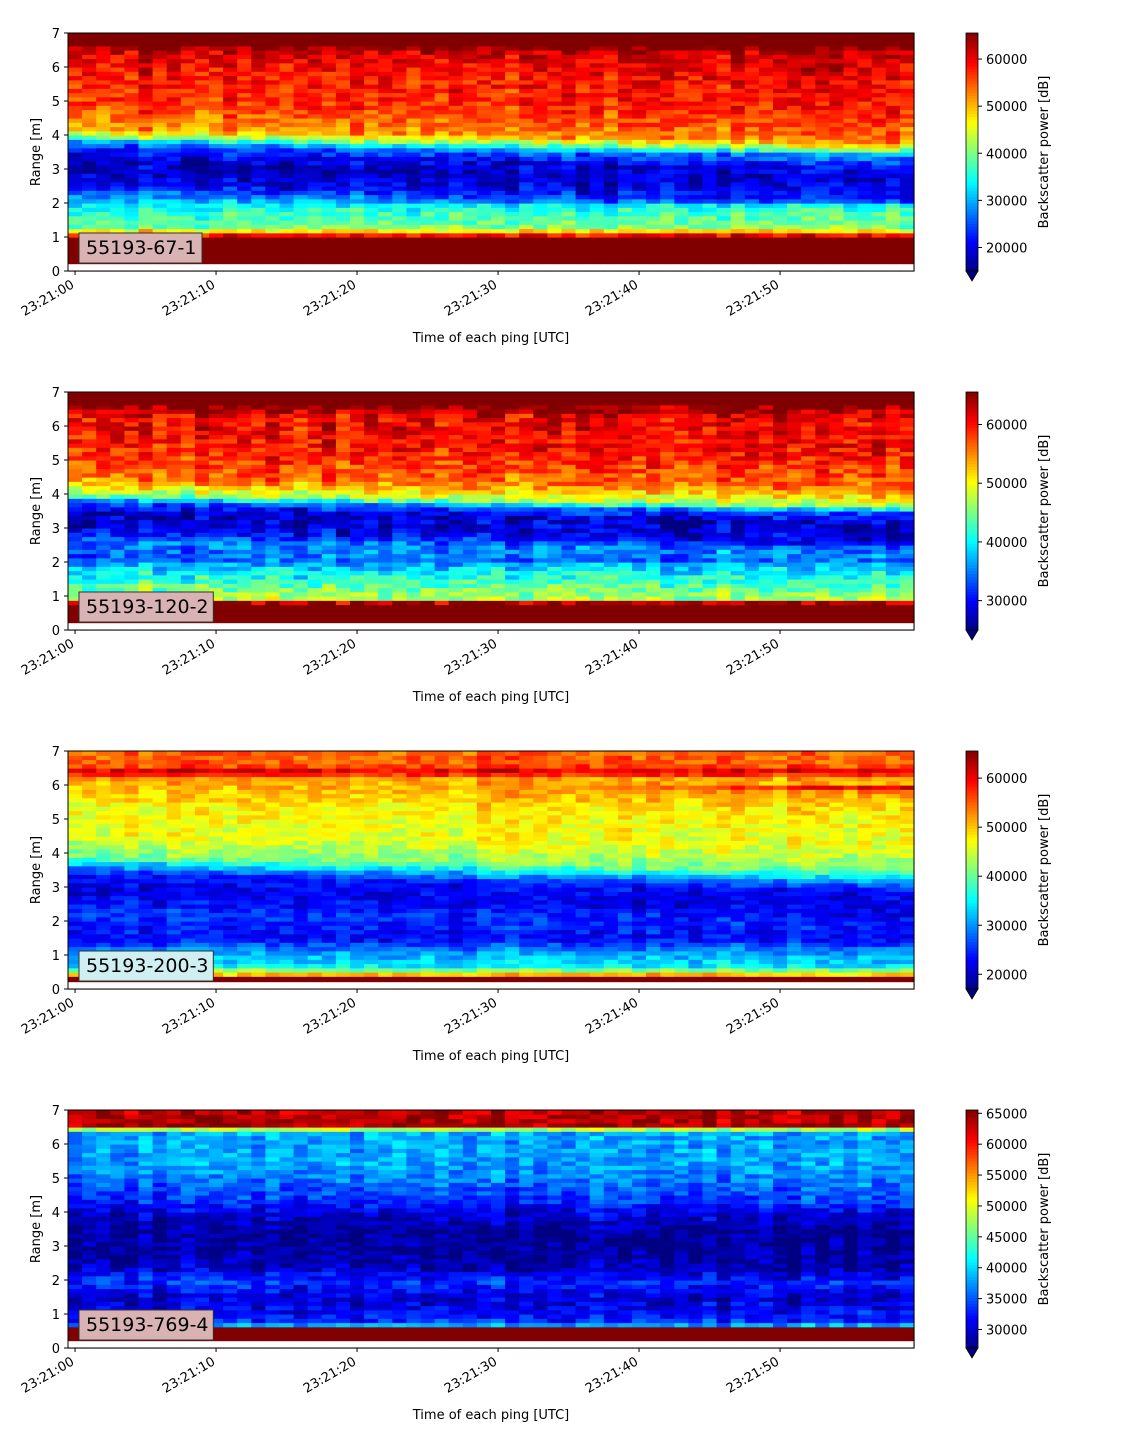  What do you see at coordinates (56, 68) in the screenshot?
I see `y-tick-label: 6` at bounding box center [56, 68].